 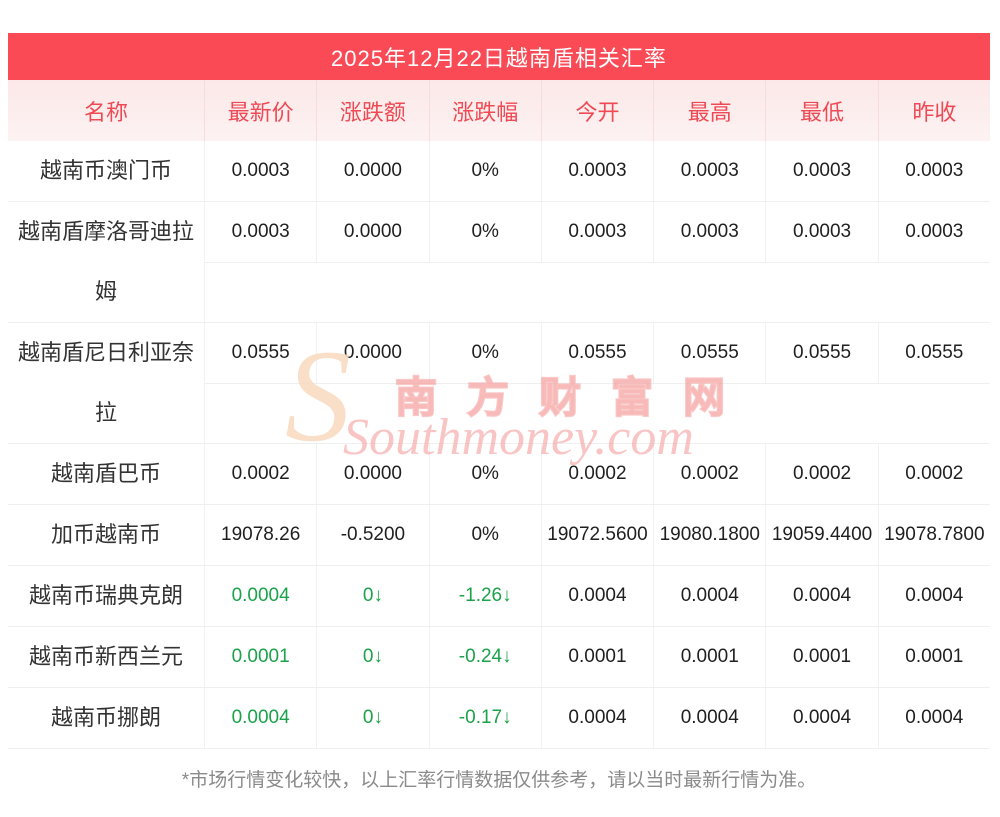 I want to click on column-header: 今开, so click(x=598, y=110).